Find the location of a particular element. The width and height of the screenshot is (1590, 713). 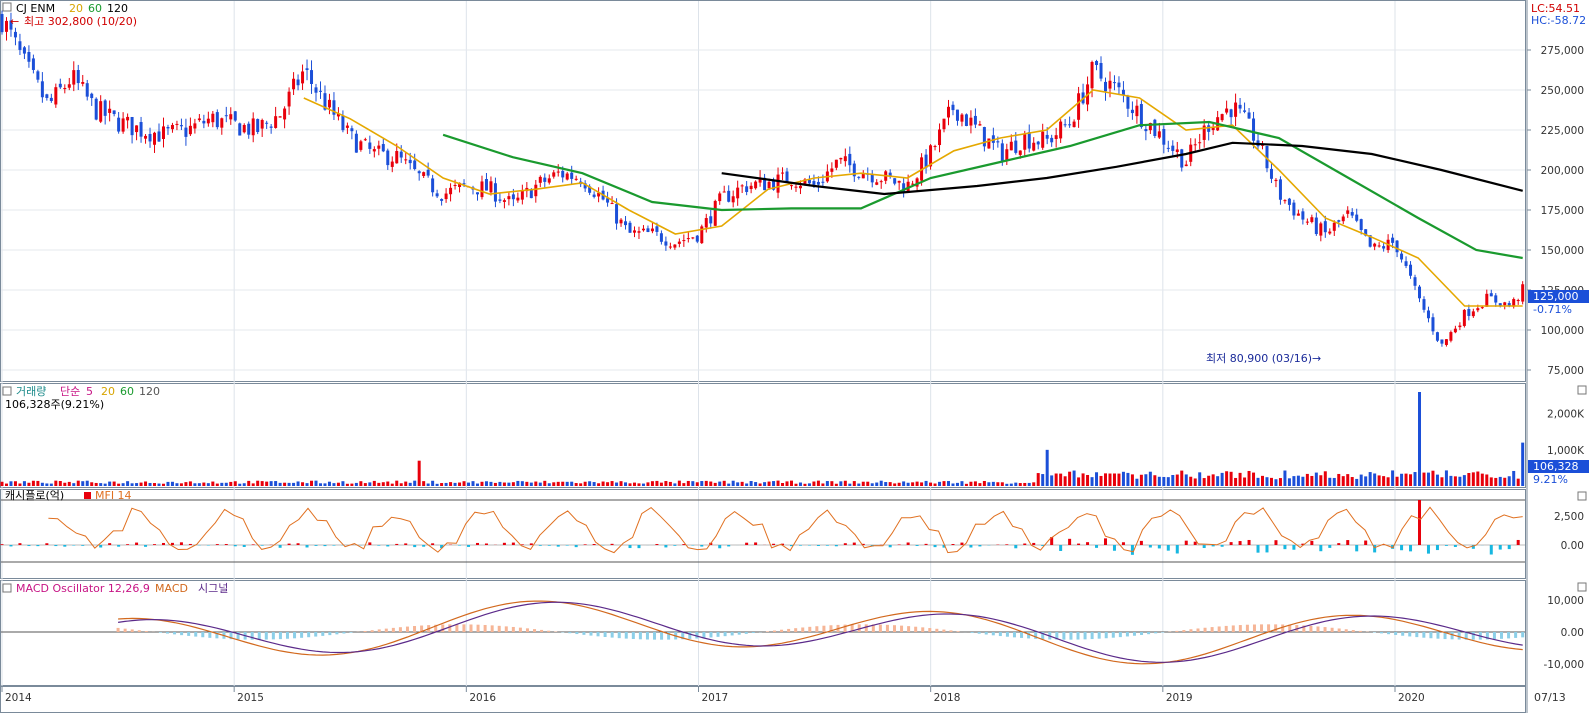

volume-panel-close-icon is located at coordinates (1582, 390).